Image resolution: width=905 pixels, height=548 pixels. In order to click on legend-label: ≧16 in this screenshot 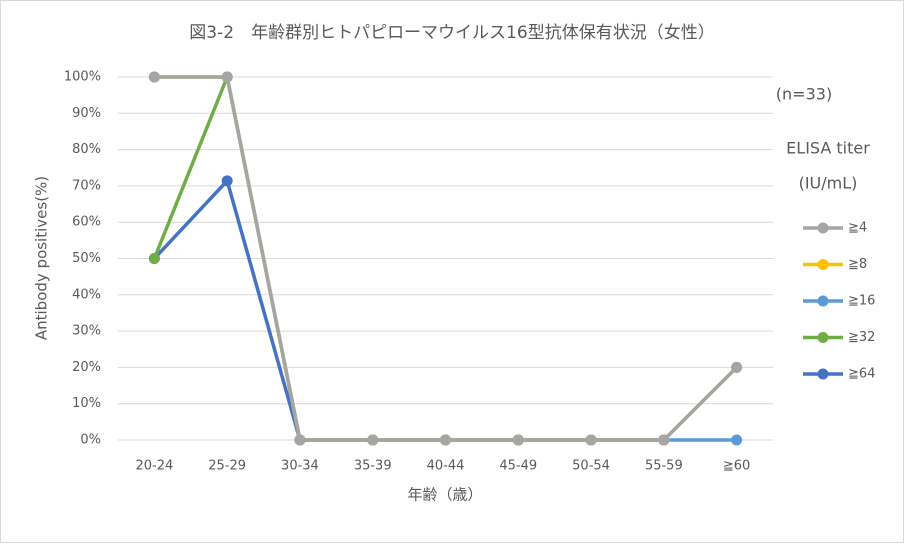, I will do `click(861, 301)`.